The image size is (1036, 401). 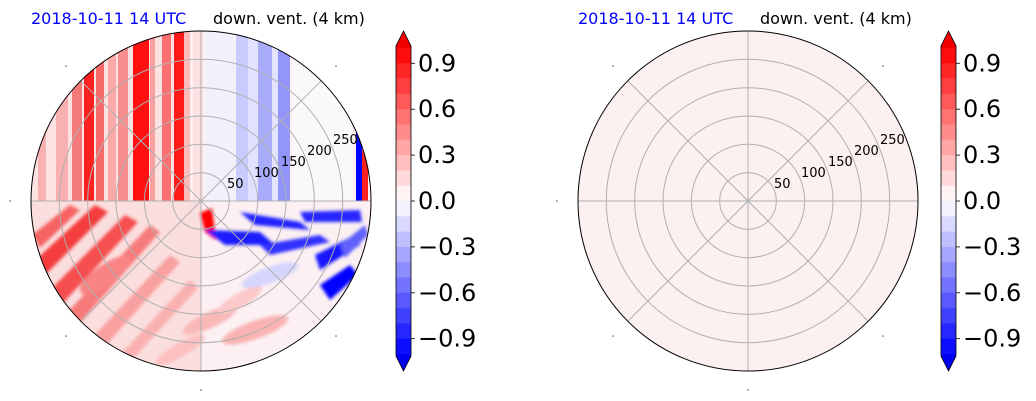 What do you see at coordinates (813, 173) in the screenshot?
I see `right-rtick-100: 100` at bounding box center [813, 173].